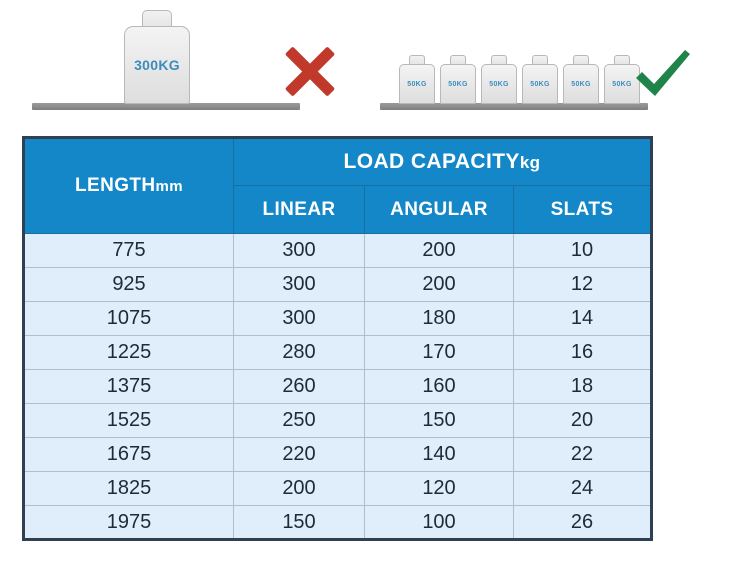  I want to click on column-header-angular: ANGULAR, so click(439, 209).